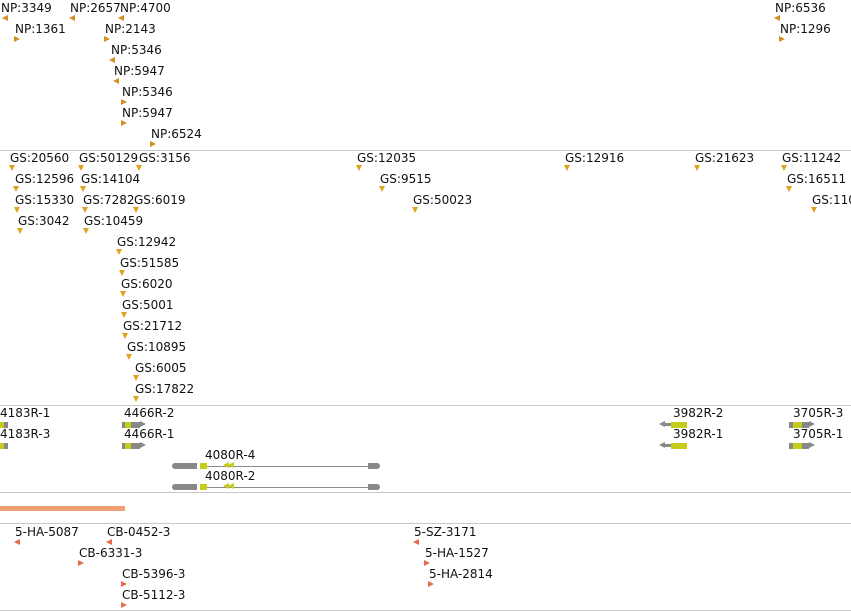  What do you see at coordinates (111, 553) in the screenshot?
I see `sample-marker-label: CB-6331-3` at bounding box center [111, 553].